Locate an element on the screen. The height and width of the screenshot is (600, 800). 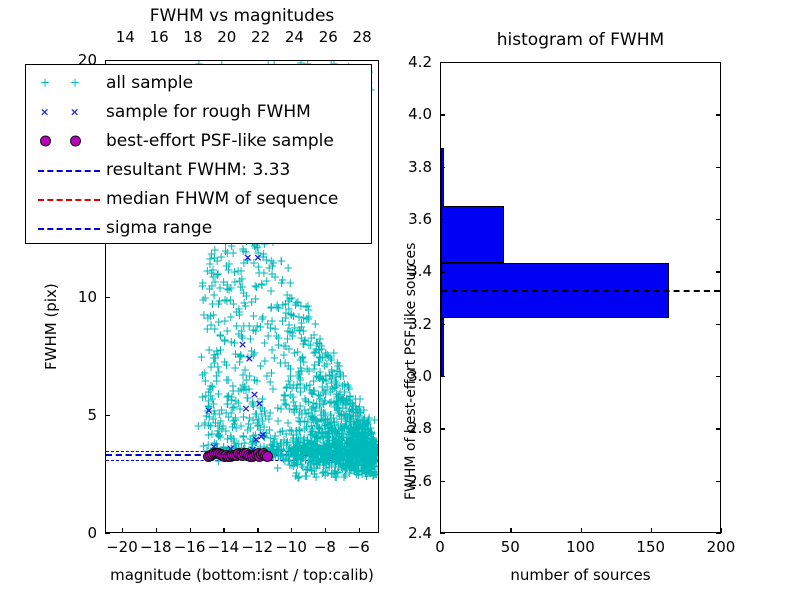
legend-marker-dashed-line is located at coordinates (69, 169).